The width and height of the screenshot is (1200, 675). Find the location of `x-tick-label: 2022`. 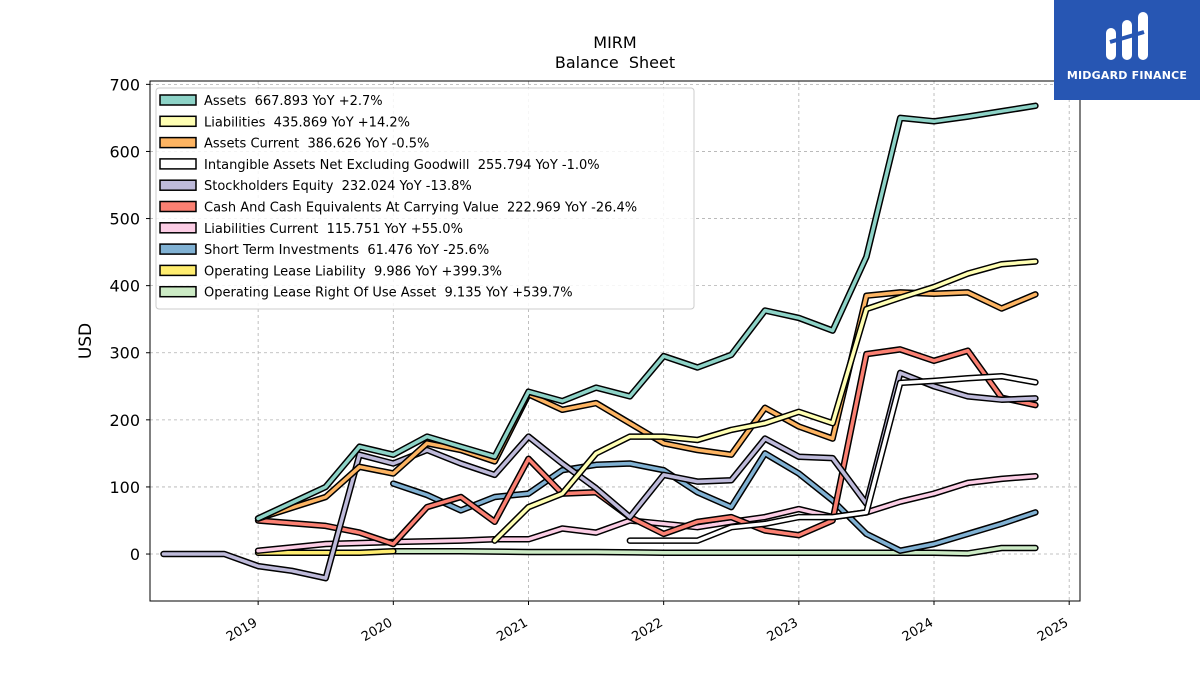

x-tick-label: 2022 is located at coordinates (648, 630).